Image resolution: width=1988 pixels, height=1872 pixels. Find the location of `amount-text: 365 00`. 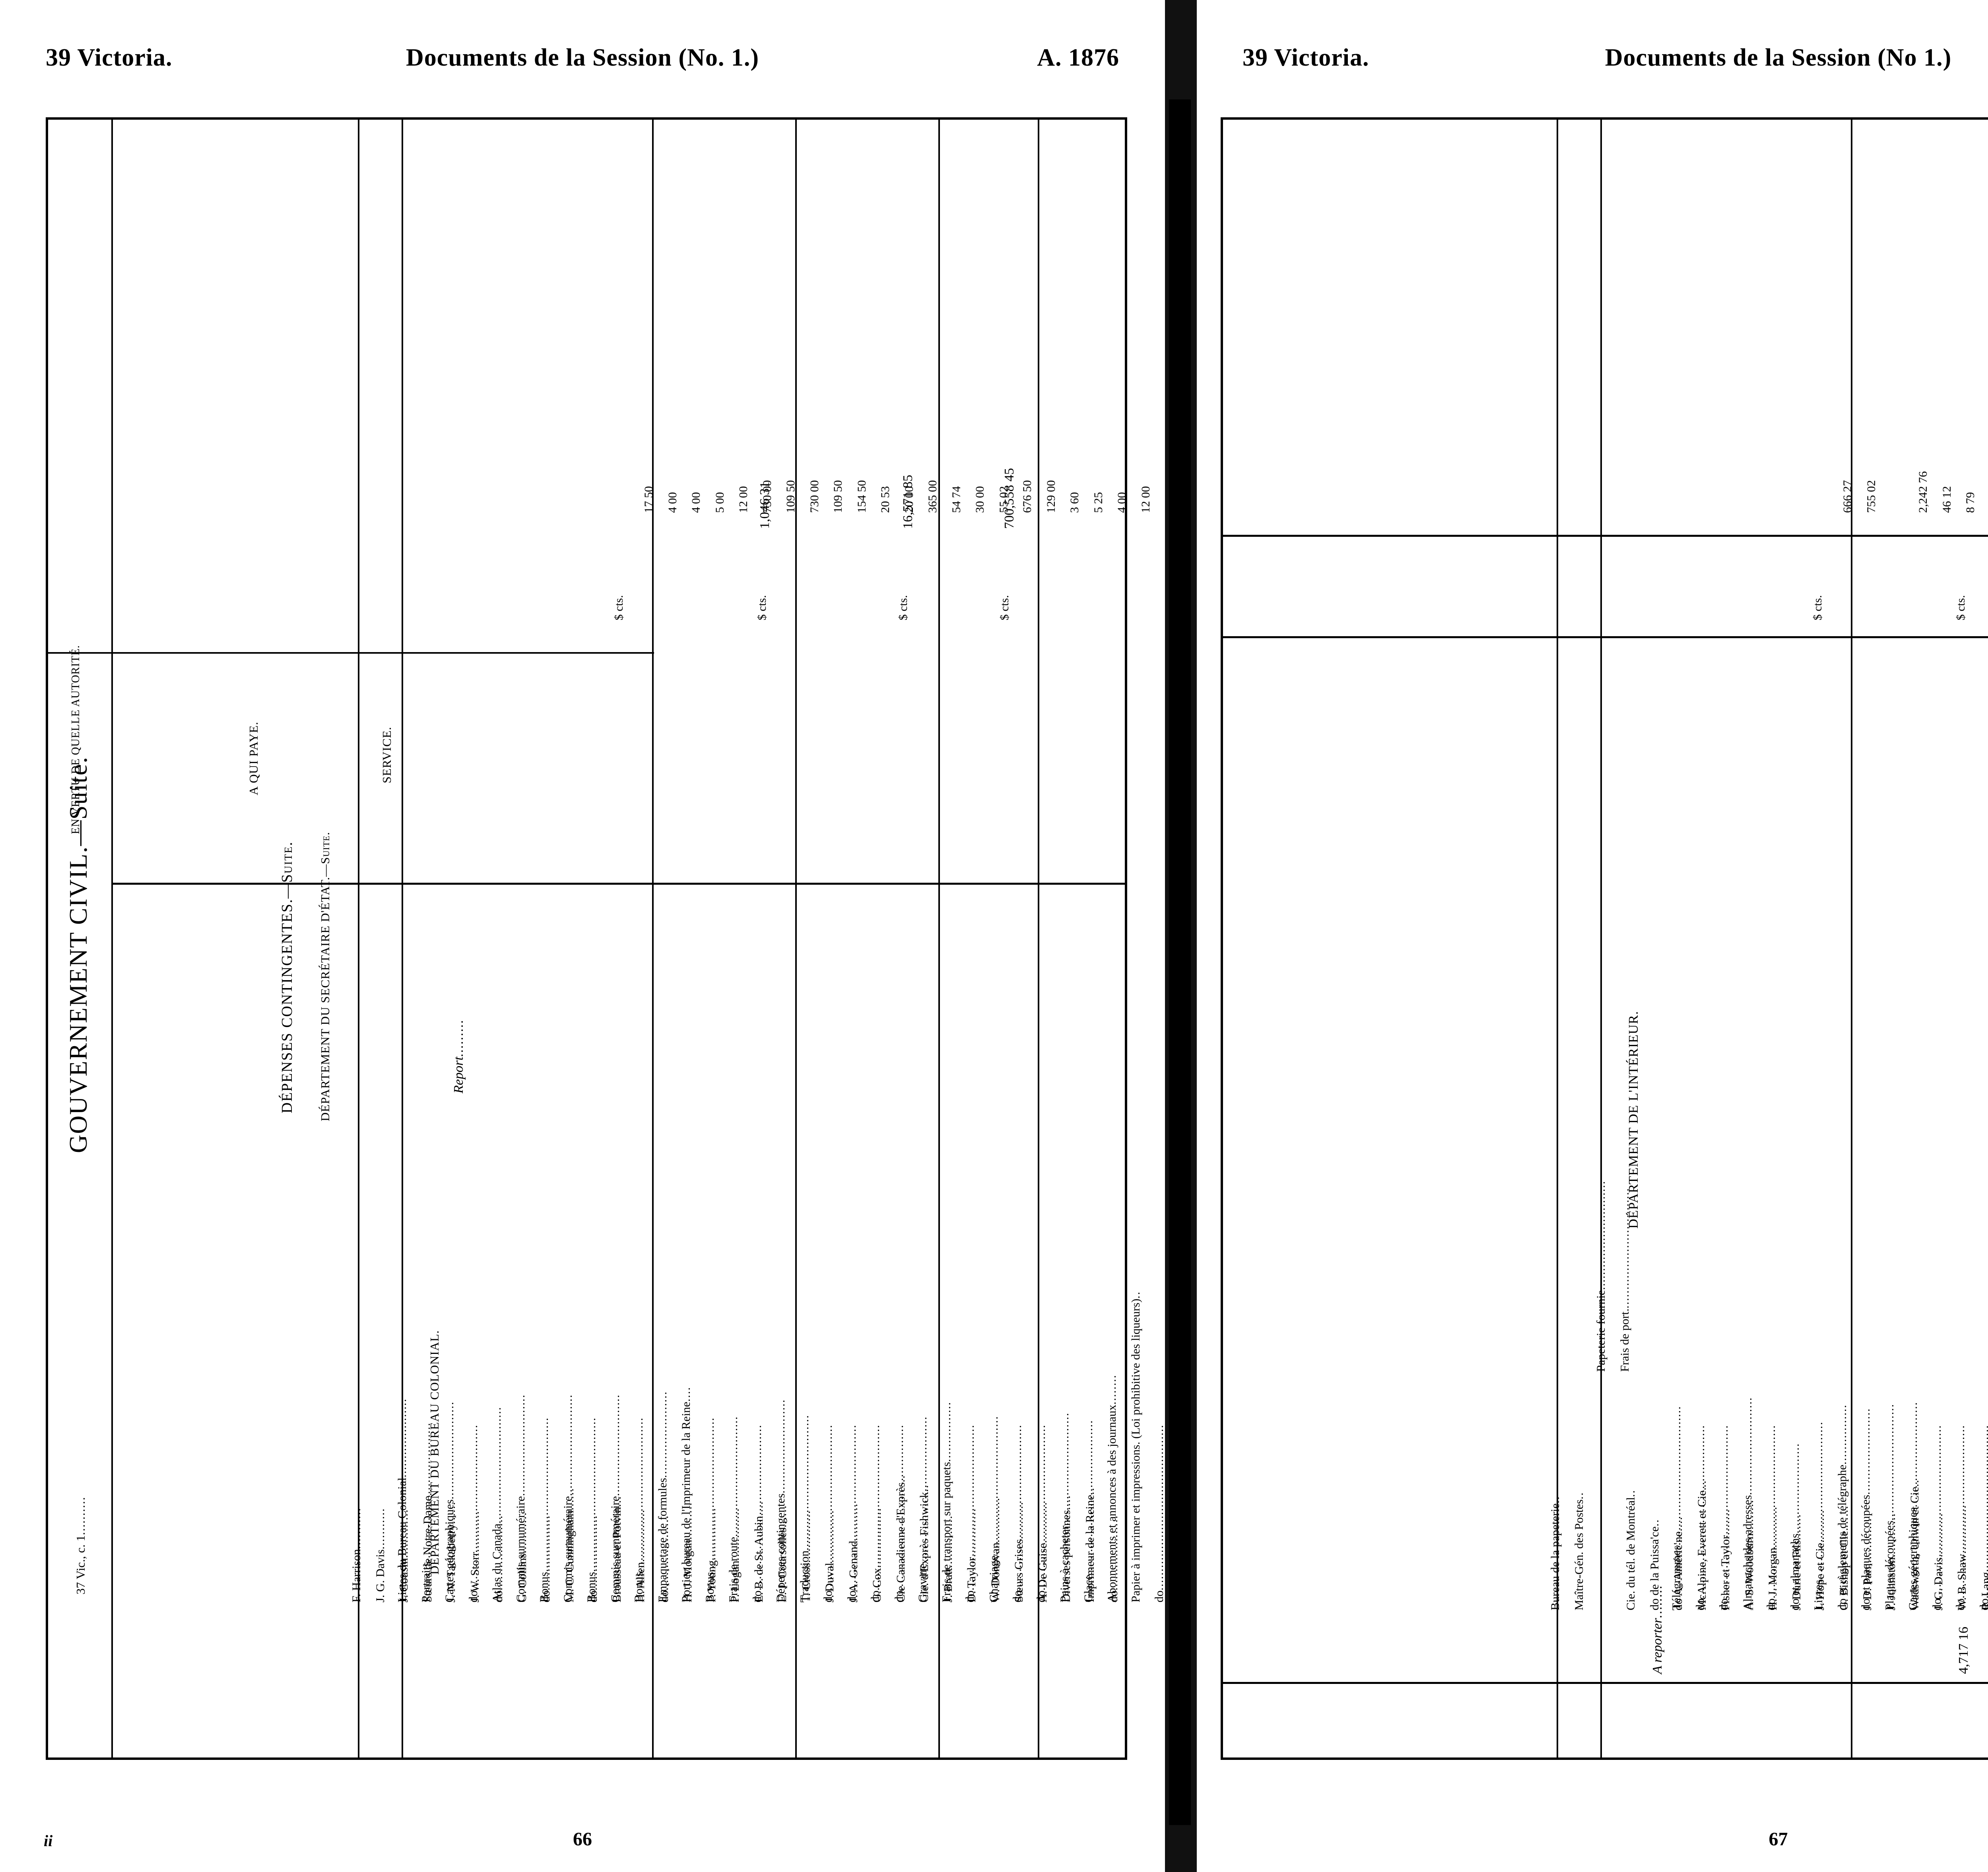

amount-text: 365 00 is located at coordinates (932, 496).